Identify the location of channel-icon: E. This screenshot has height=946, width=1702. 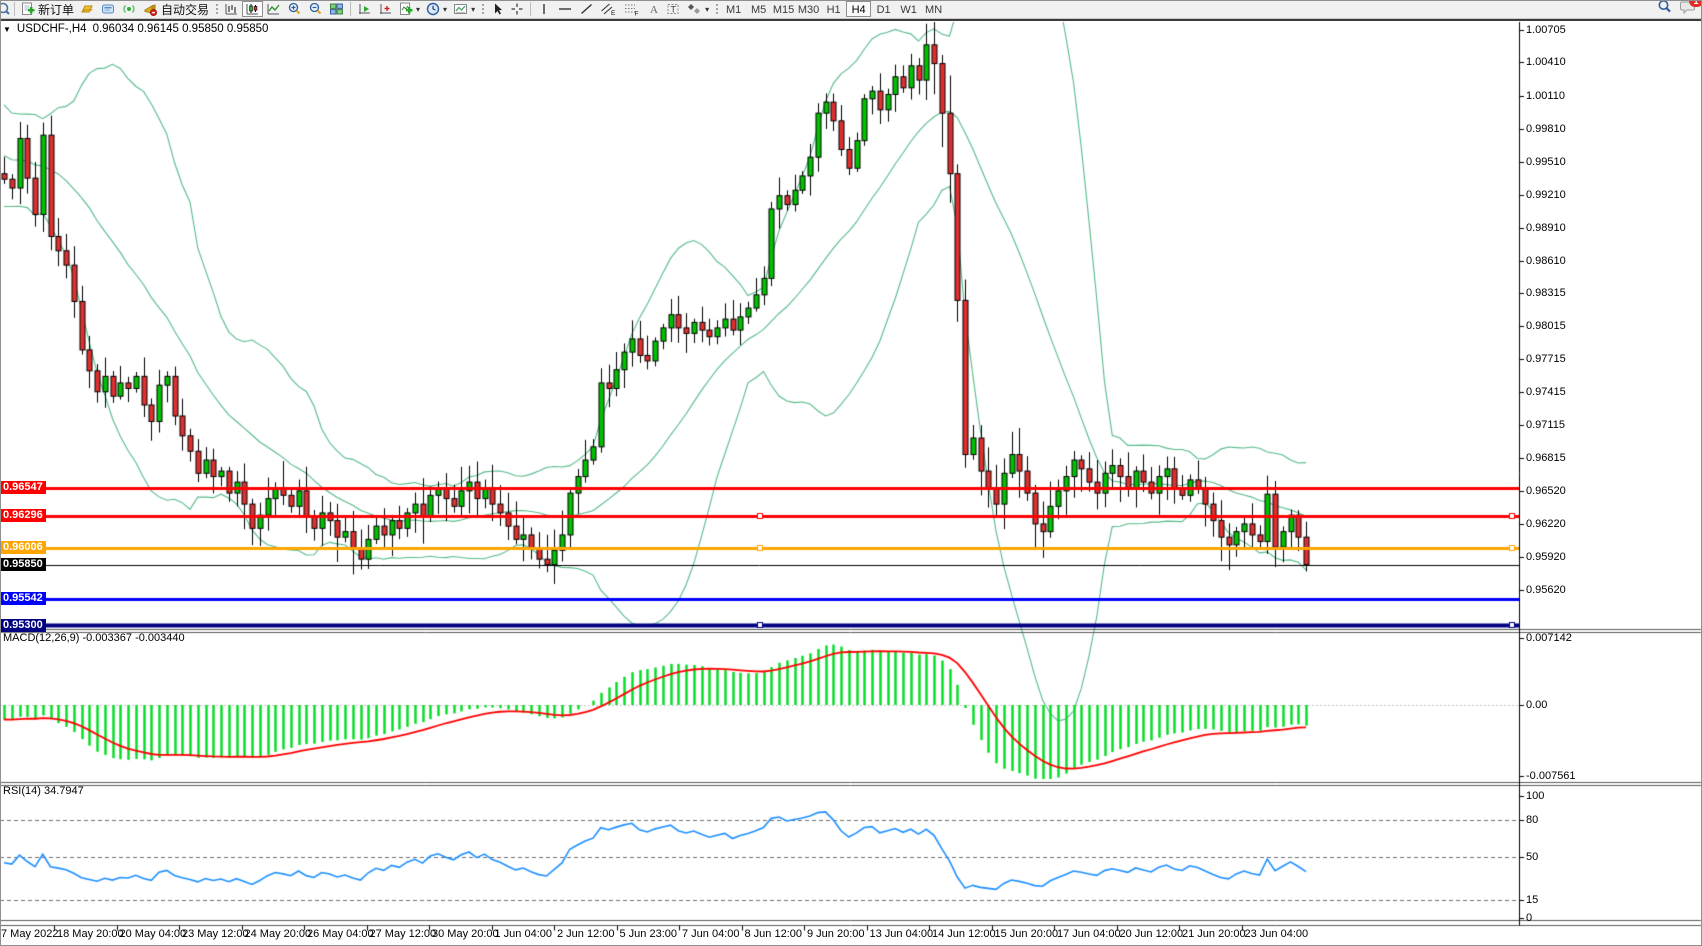
(608, 9).